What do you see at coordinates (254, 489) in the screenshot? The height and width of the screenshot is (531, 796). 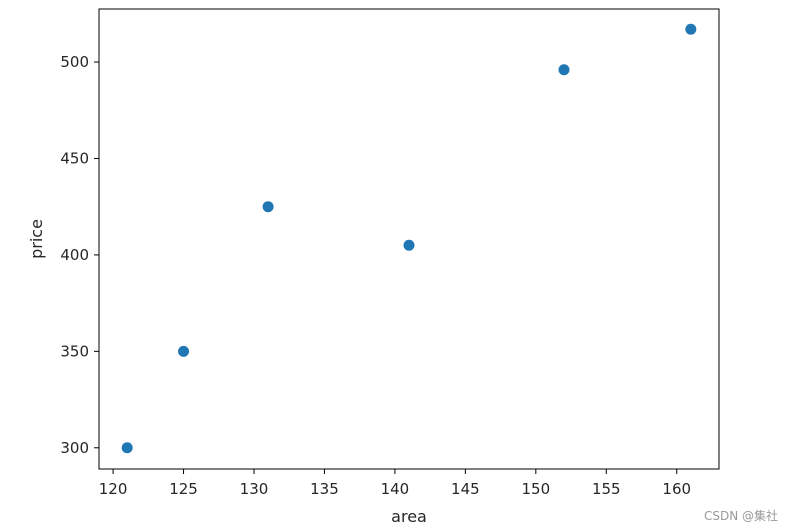 I see `x-tick-label: 130` at bounding box center [254, 489].